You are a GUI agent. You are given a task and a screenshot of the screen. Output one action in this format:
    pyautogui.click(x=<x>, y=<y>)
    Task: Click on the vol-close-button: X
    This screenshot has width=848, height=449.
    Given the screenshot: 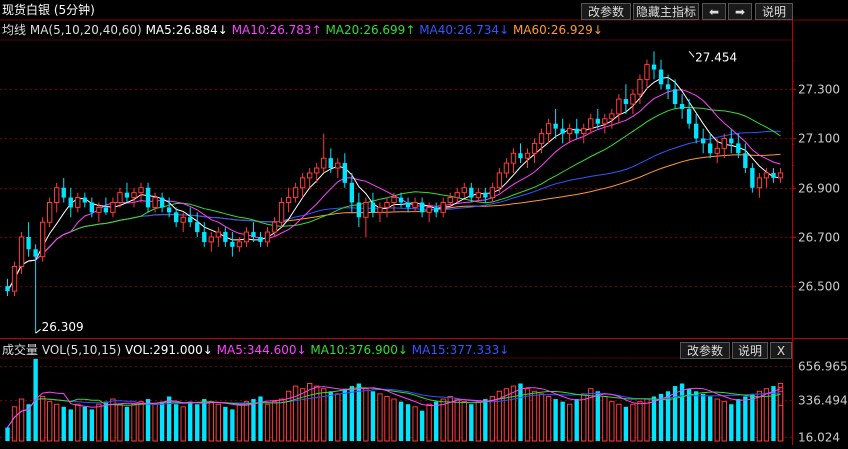 What is the action you would take?
    pyautogui.click(x=781, y=350)
    